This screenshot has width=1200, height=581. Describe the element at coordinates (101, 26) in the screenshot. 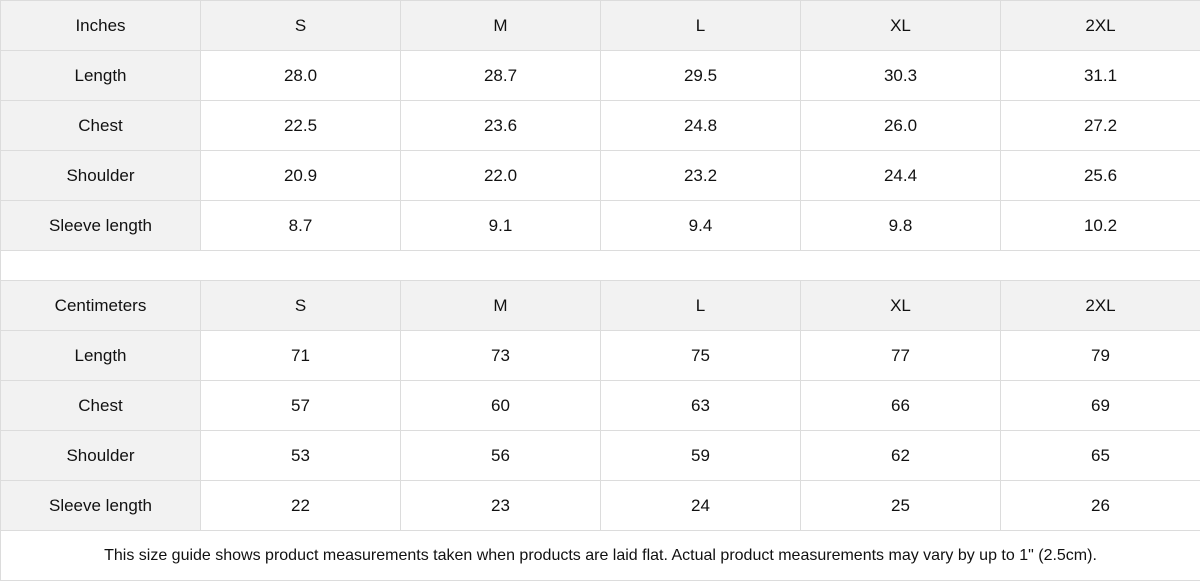

I see `unit-header: Inches` at that location.